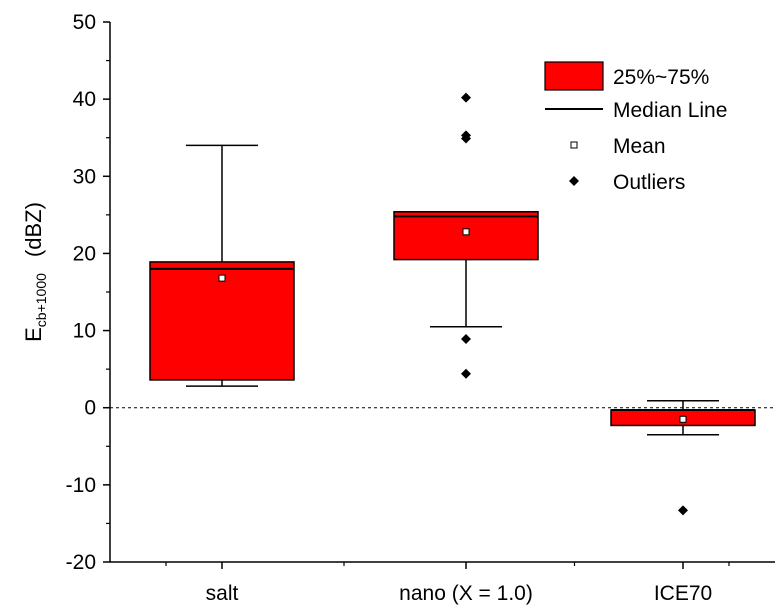  Describe the element at coordinates (222, 593) in the screenshot. I see `x-tick-label: salt` at that location.